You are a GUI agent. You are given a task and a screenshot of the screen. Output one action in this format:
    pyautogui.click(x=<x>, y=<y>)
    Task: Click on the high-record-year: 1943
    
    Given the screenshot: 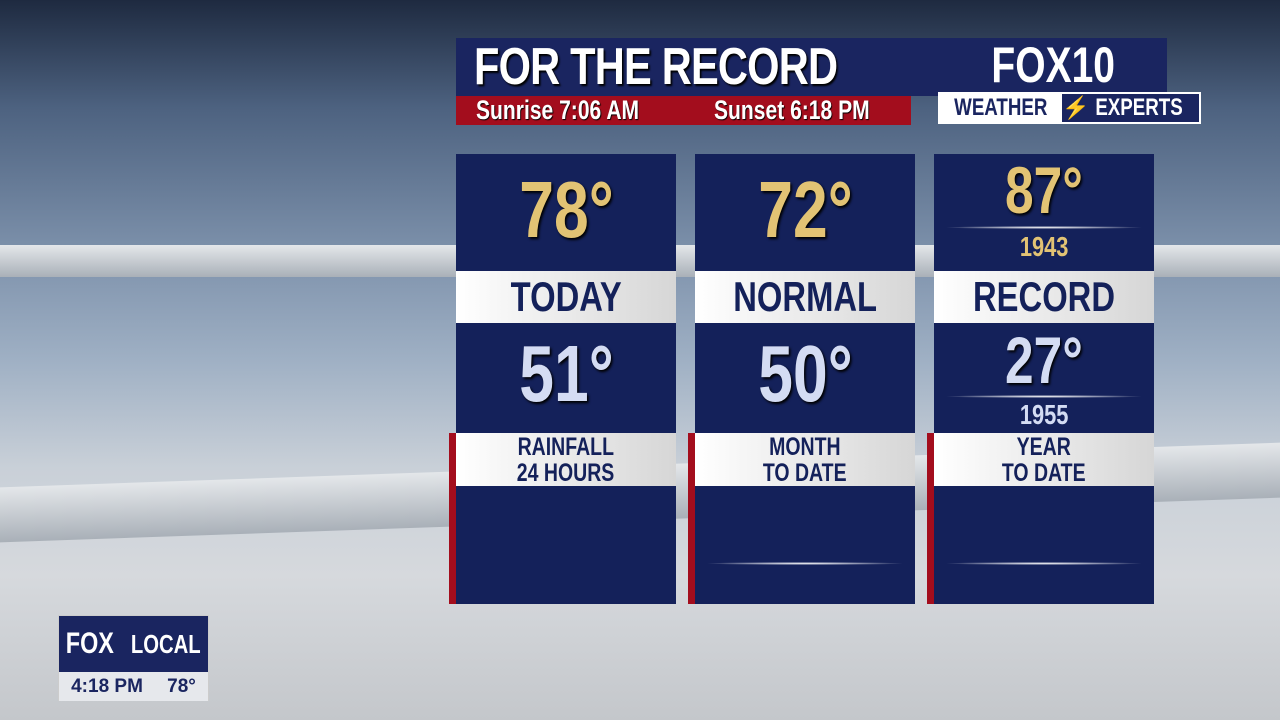 What is the action you would take?
    pyautogui.click(x=1044, y=247)
    